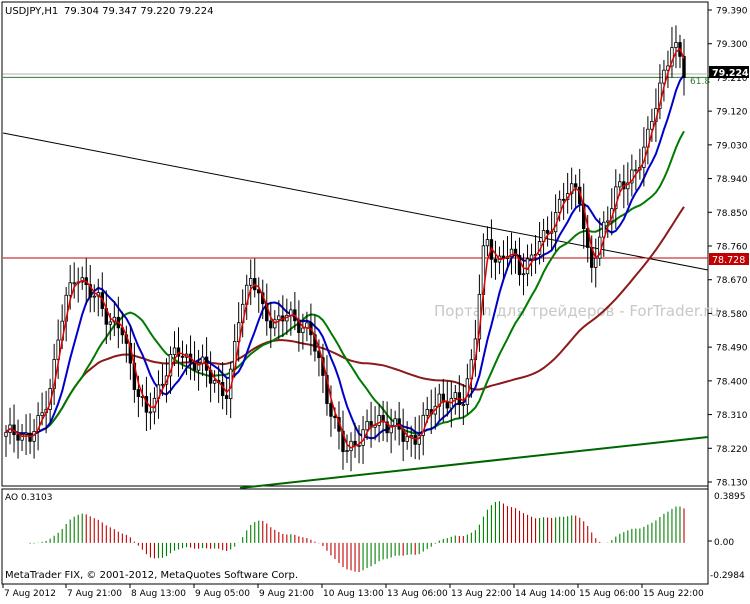 This screenshot has width=750, height=604. Describe the element at coordinates (724, 543) in the screenshot. I see `ao-scale-zero: 0.00` at that location.